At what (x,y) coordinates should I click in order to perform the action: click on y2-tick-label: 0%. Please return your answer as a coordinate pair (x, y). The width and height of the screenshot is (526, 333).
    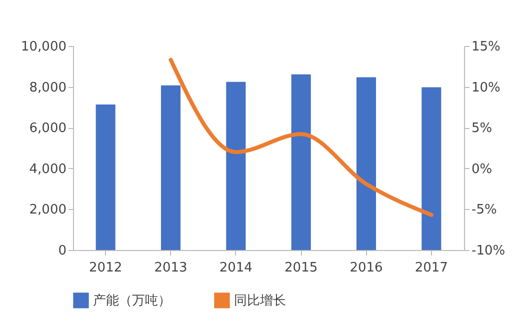
    Looking at the image, I should click on (482, 169).